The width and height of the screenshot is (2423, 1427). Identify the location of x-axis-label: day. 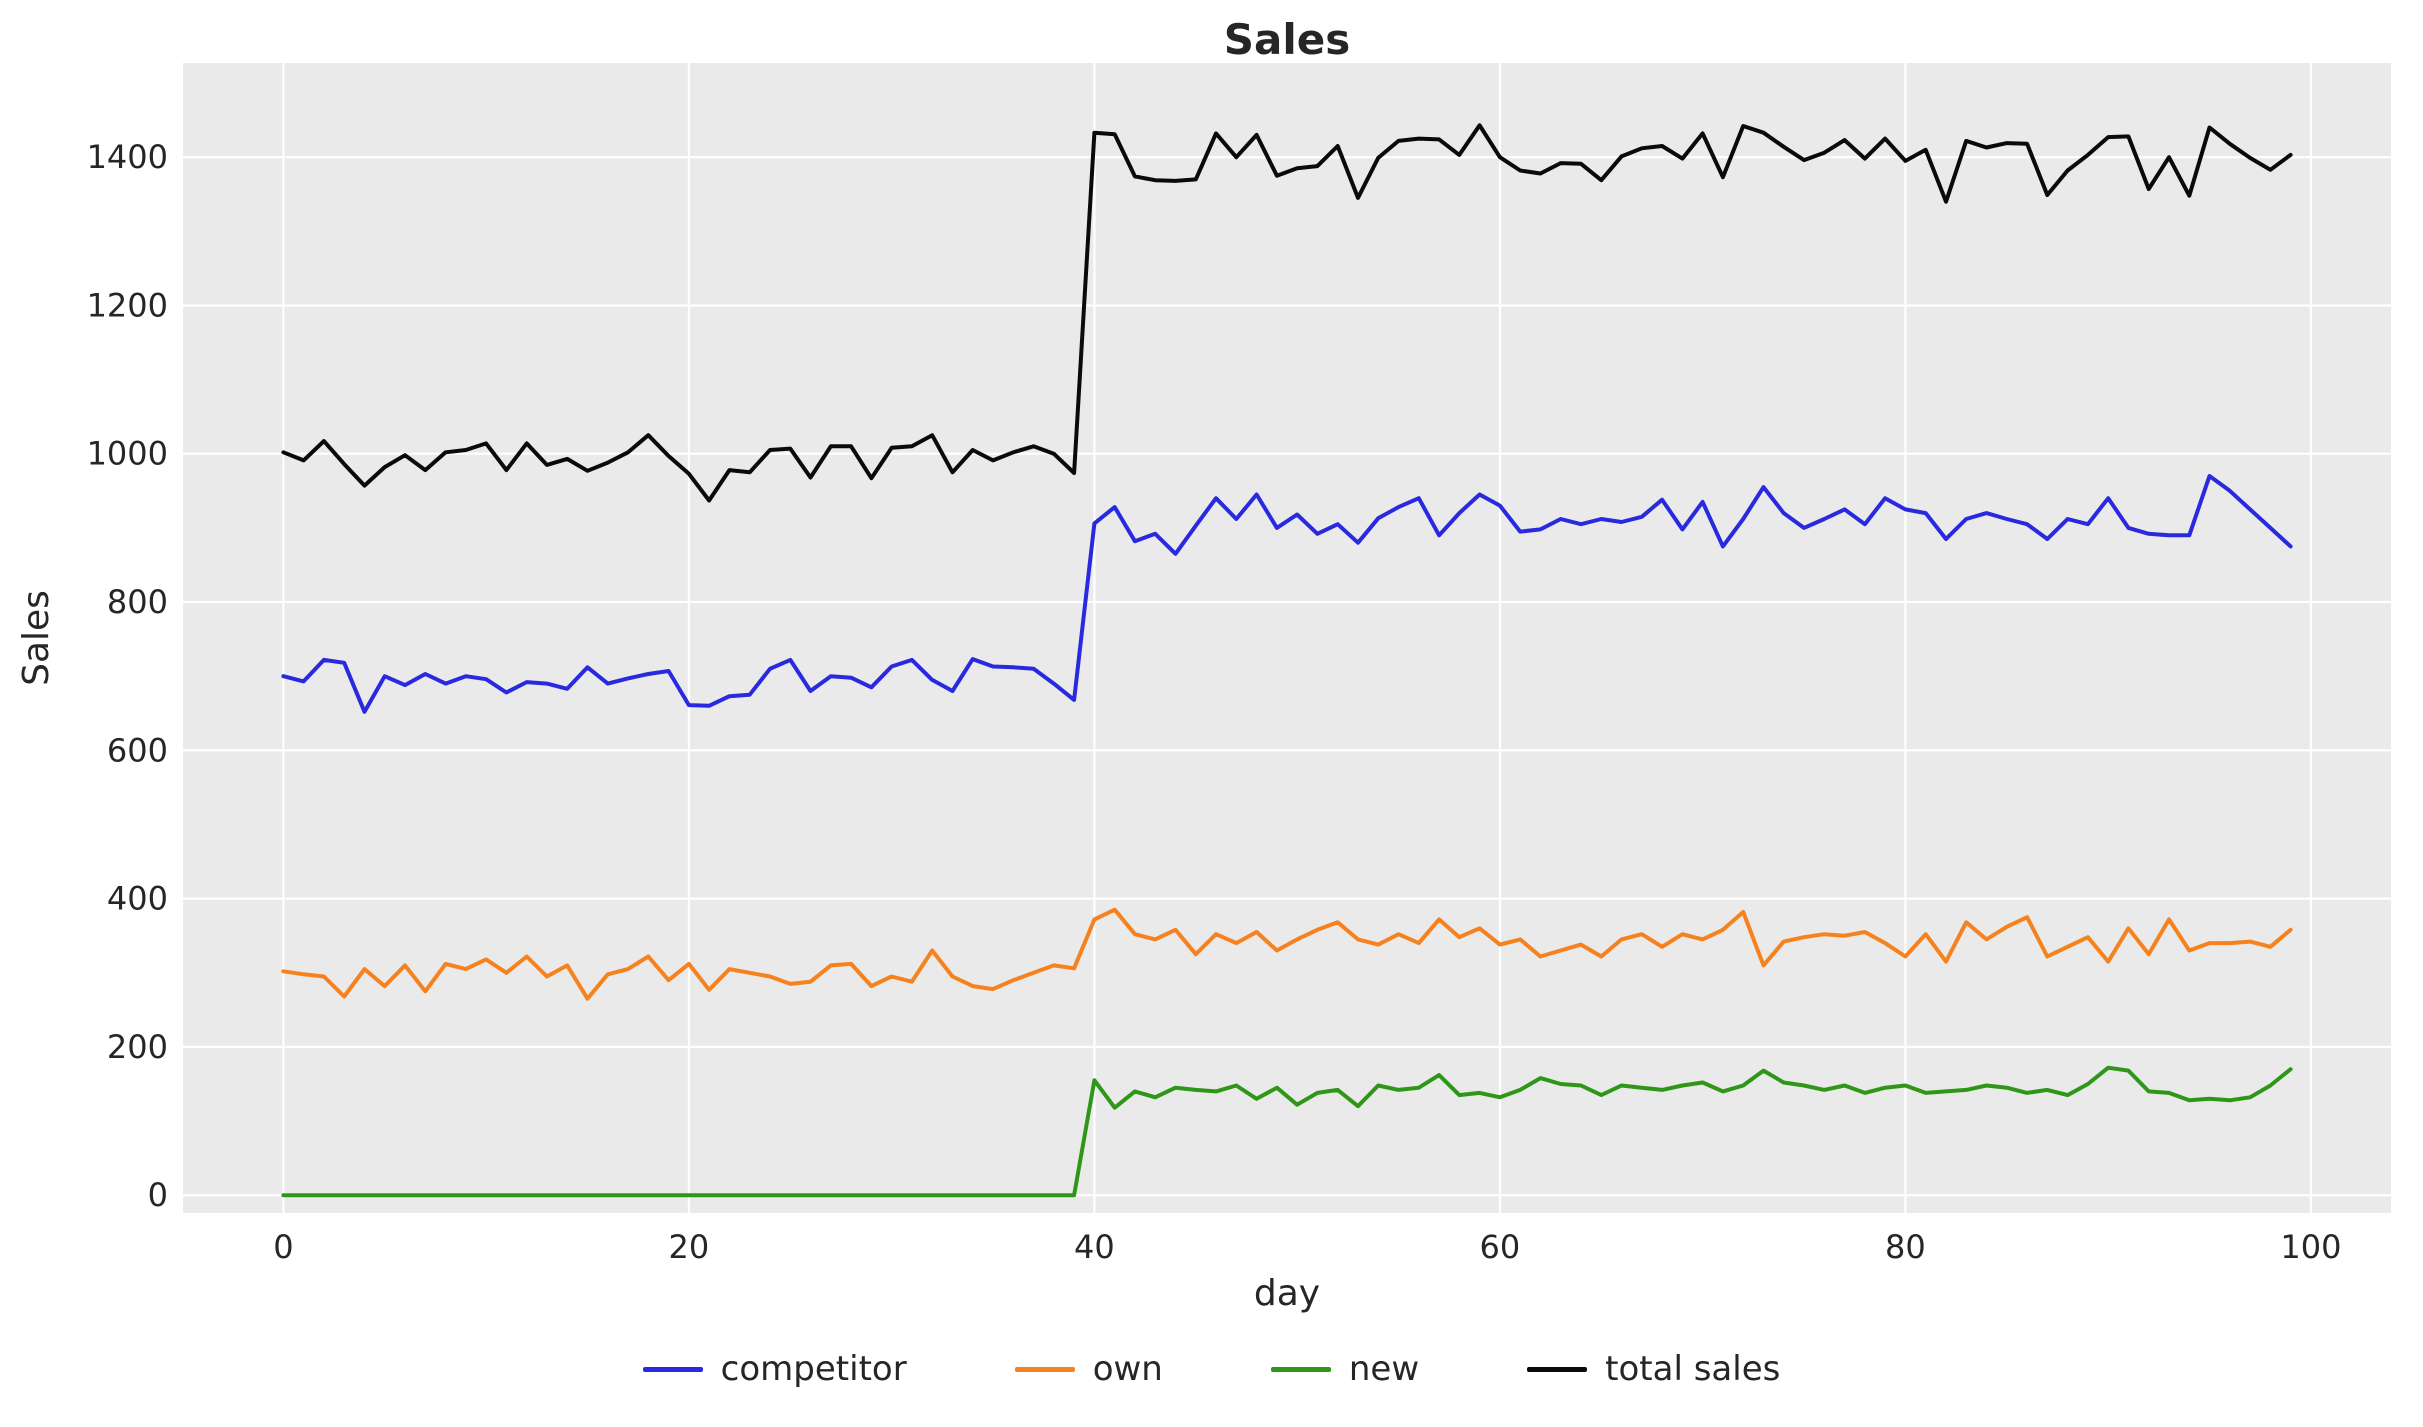
(1287, 1293).